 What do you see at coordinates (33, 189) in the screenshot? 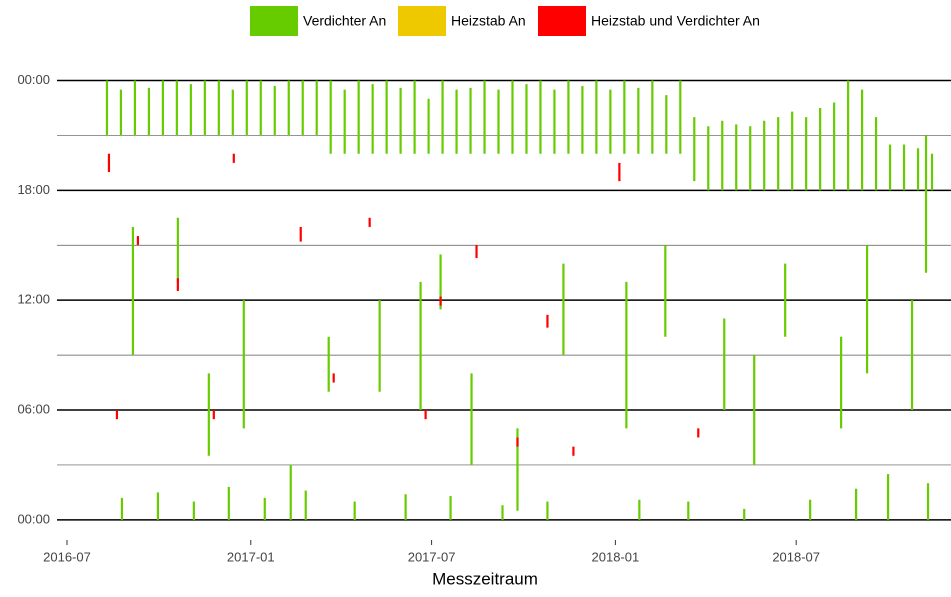
I see `y-tick-label: 18:00` at bounding box center [33, 189].